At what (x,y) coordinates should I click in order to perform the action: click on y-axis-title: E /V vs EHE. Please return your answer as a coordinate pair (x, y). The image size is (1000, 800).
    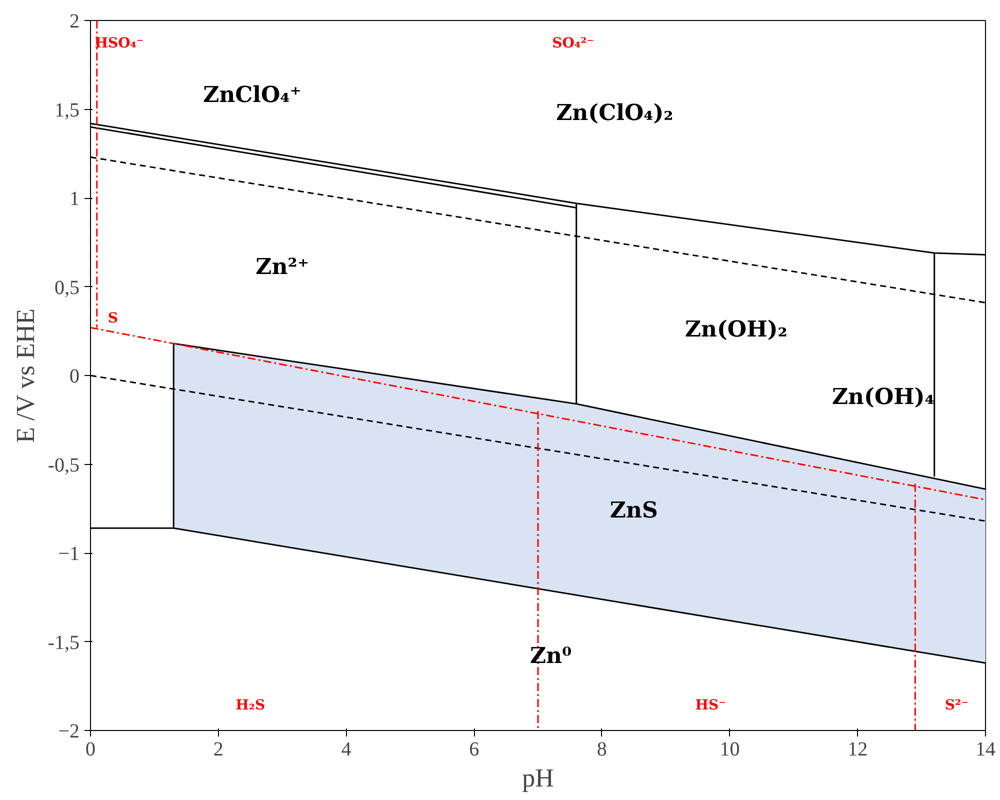
    Looking at the image, I should click on (25, 376).